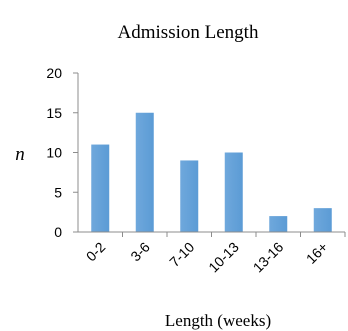 The width and height of the screenshot is (348, 331). What do you see at coordinates (181, 254) in the screenshot?
I see `x-tick-label: 7-10` at bounding box center [181, 254].